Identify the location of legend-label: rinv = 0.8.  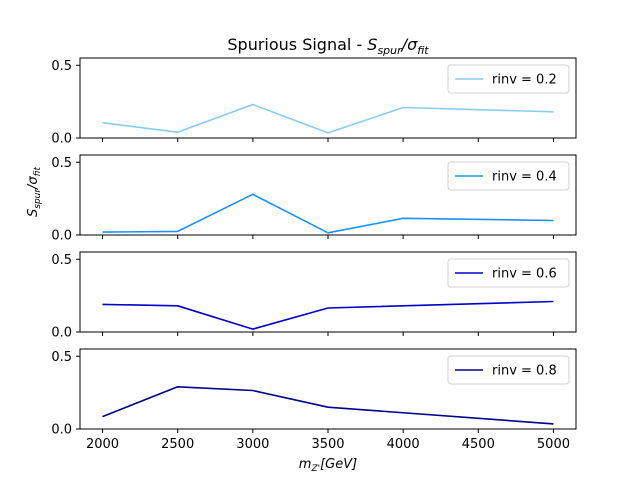
(524, 371).